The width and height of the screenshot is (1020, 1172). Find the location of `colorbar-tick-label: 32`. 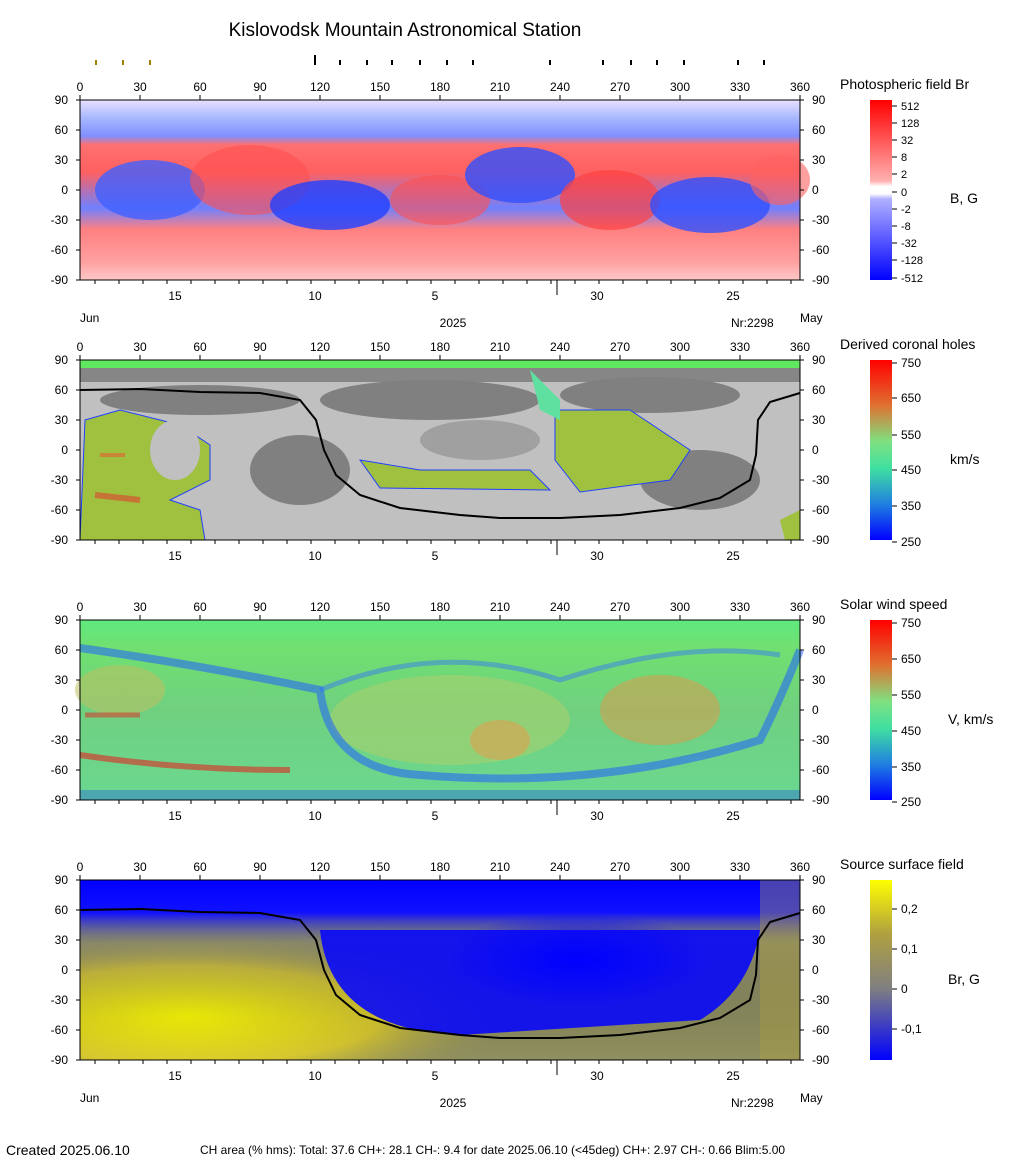

colorbar-tick-label: 32 is located at coordinates (907, 141).